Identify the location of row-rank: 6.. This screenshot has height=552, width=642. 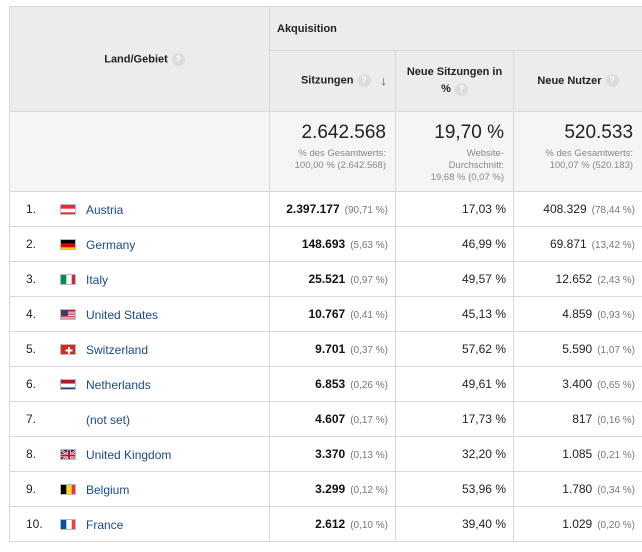
(31, 383).